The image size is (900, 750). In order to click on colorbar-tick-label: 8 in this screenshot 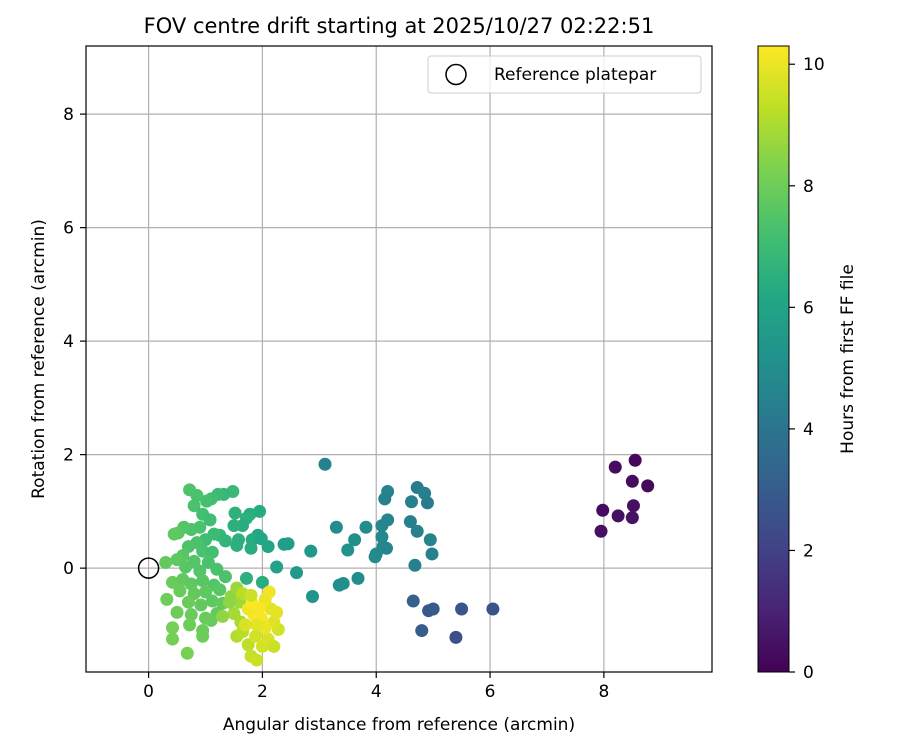, I will do `click(808, 187)`.